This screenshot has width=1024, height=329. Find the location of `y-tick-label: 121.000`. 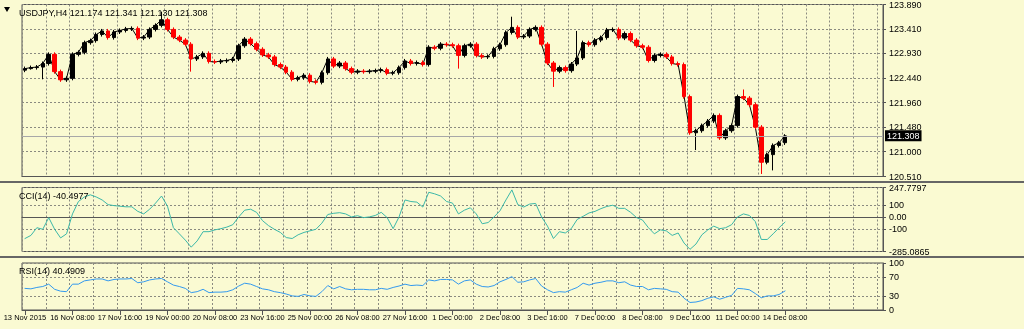

y-tick-label: 121.000 is located at coordinates (905, 151).